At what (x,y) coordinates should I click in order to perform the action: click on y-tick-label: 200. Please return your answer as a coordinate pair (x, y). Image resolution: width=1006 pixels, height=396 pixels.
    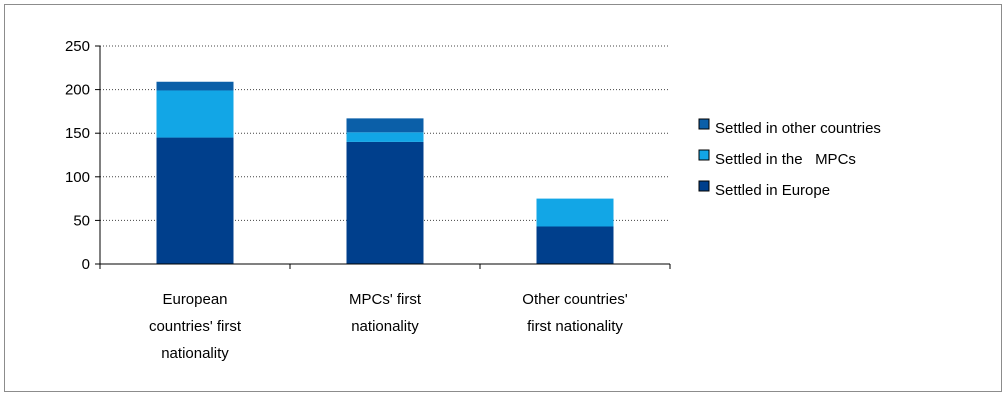
    Looking at the image, I should click on (77, 90).